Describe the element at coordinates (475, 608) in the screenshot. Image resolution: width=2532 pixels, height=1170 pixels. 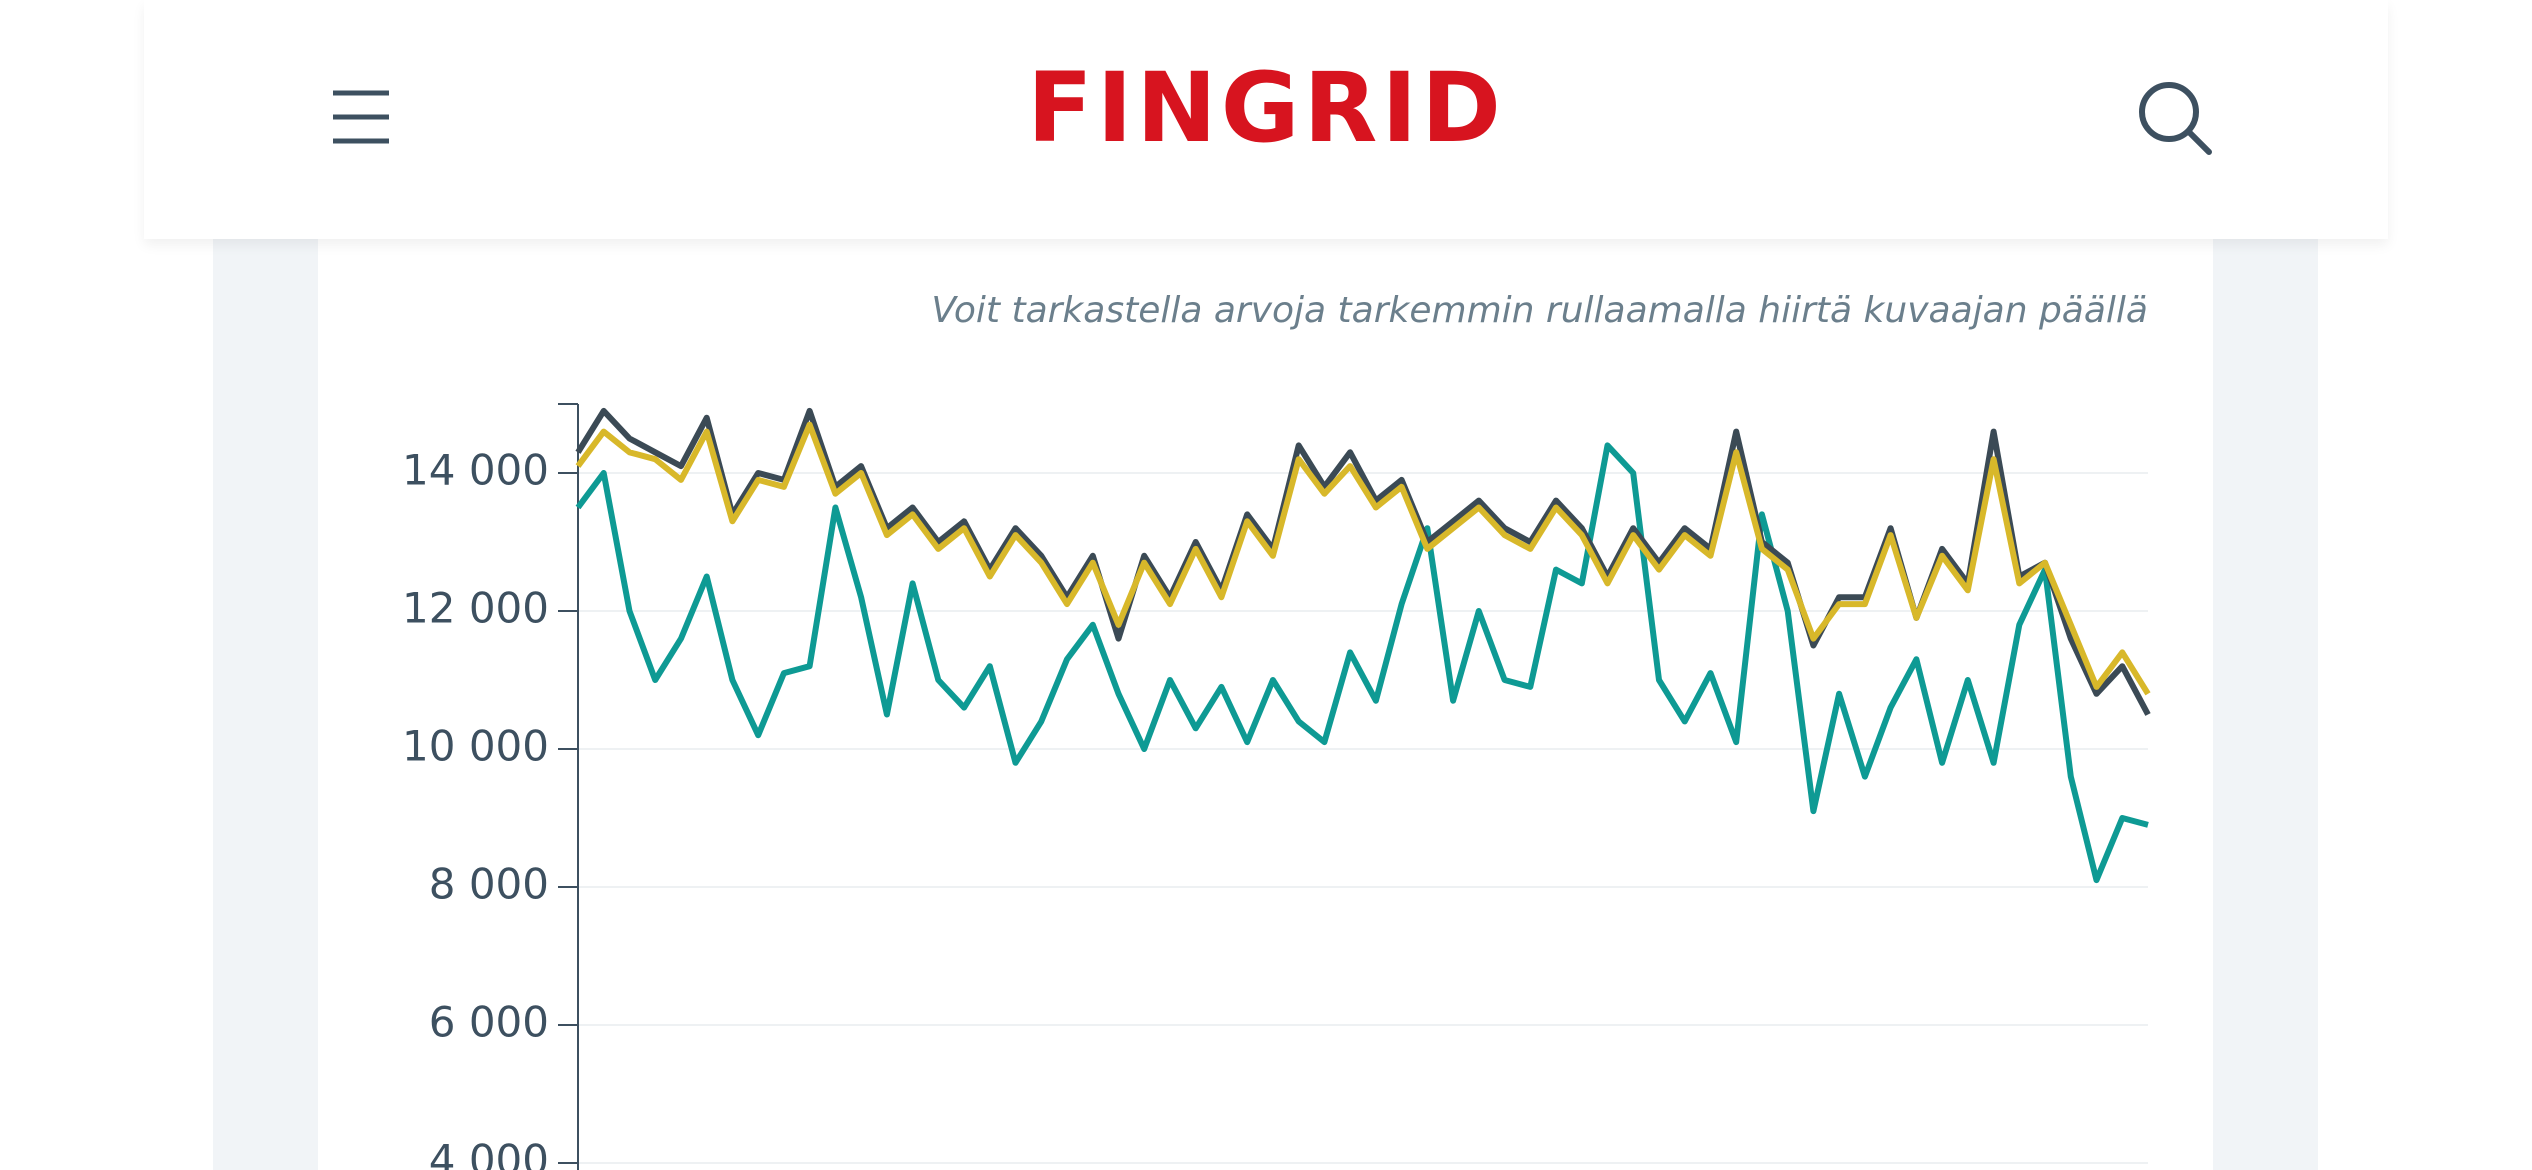
I see `y-tick-label: 12 000` at that location.